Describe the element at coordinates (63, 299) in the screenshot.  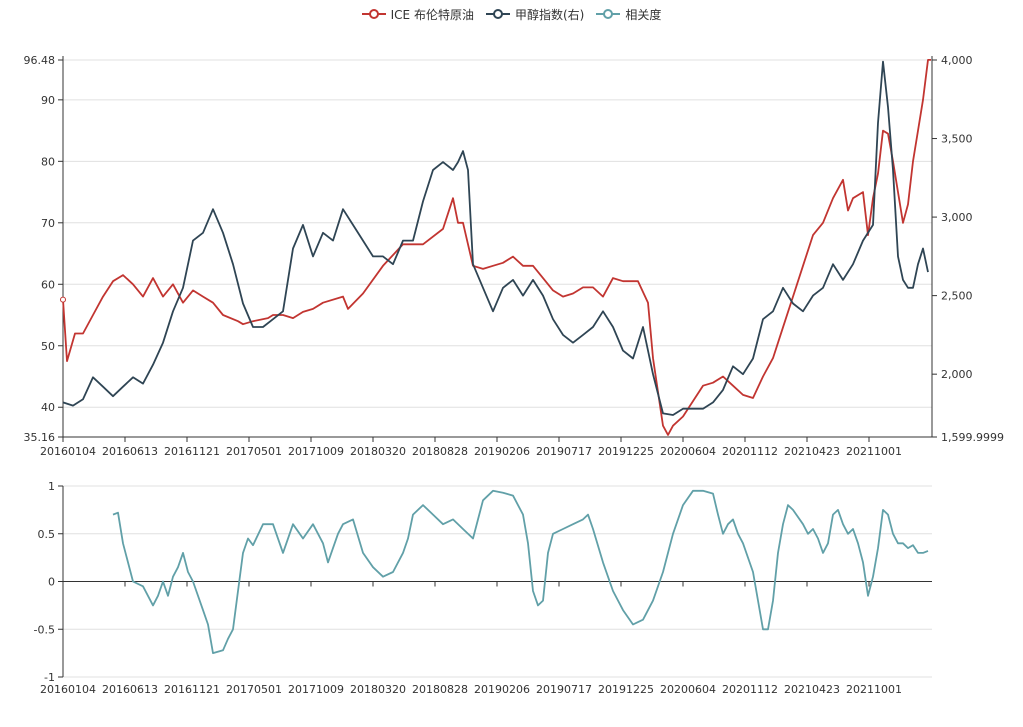
I see `data-point` at that location.